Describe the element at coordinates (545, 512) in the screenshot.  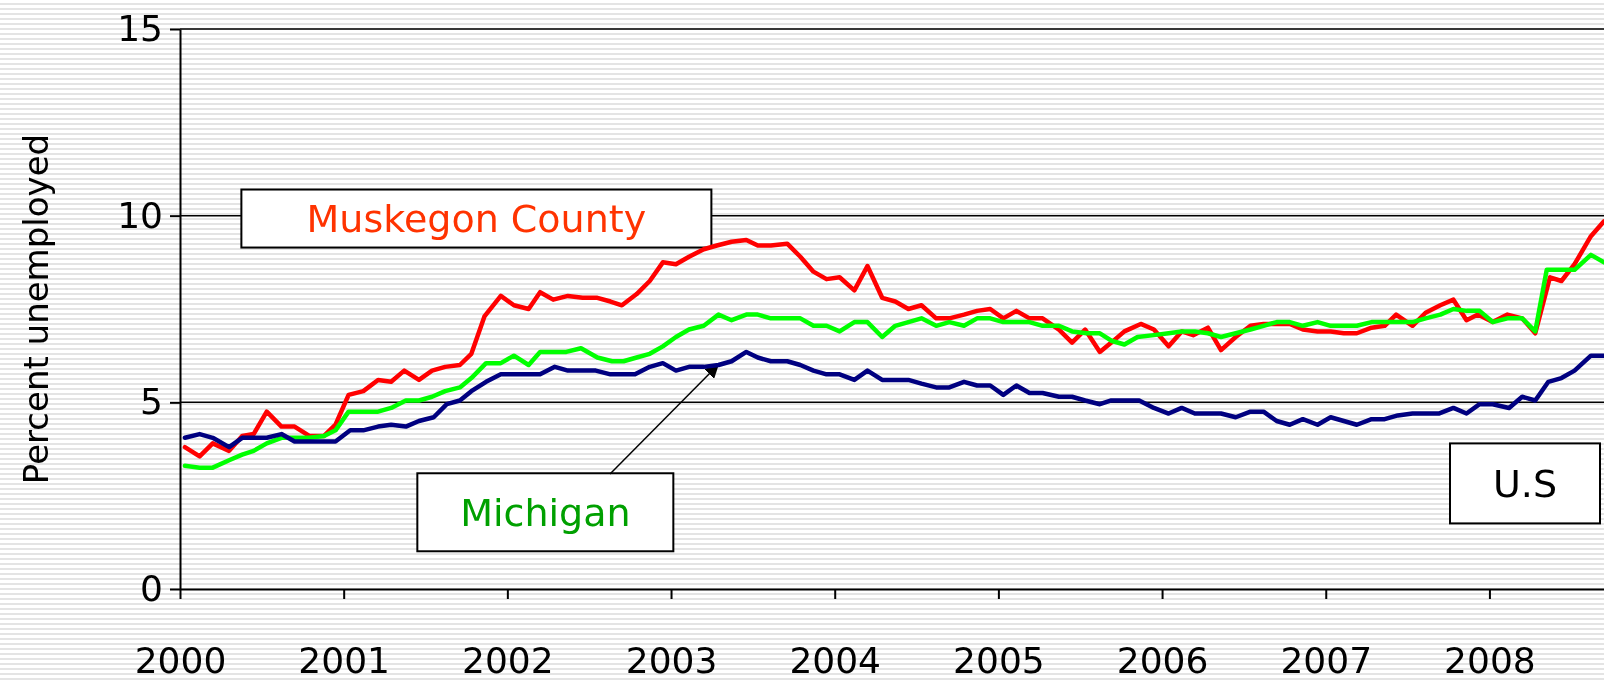
I see `text: Michigan` at that location.